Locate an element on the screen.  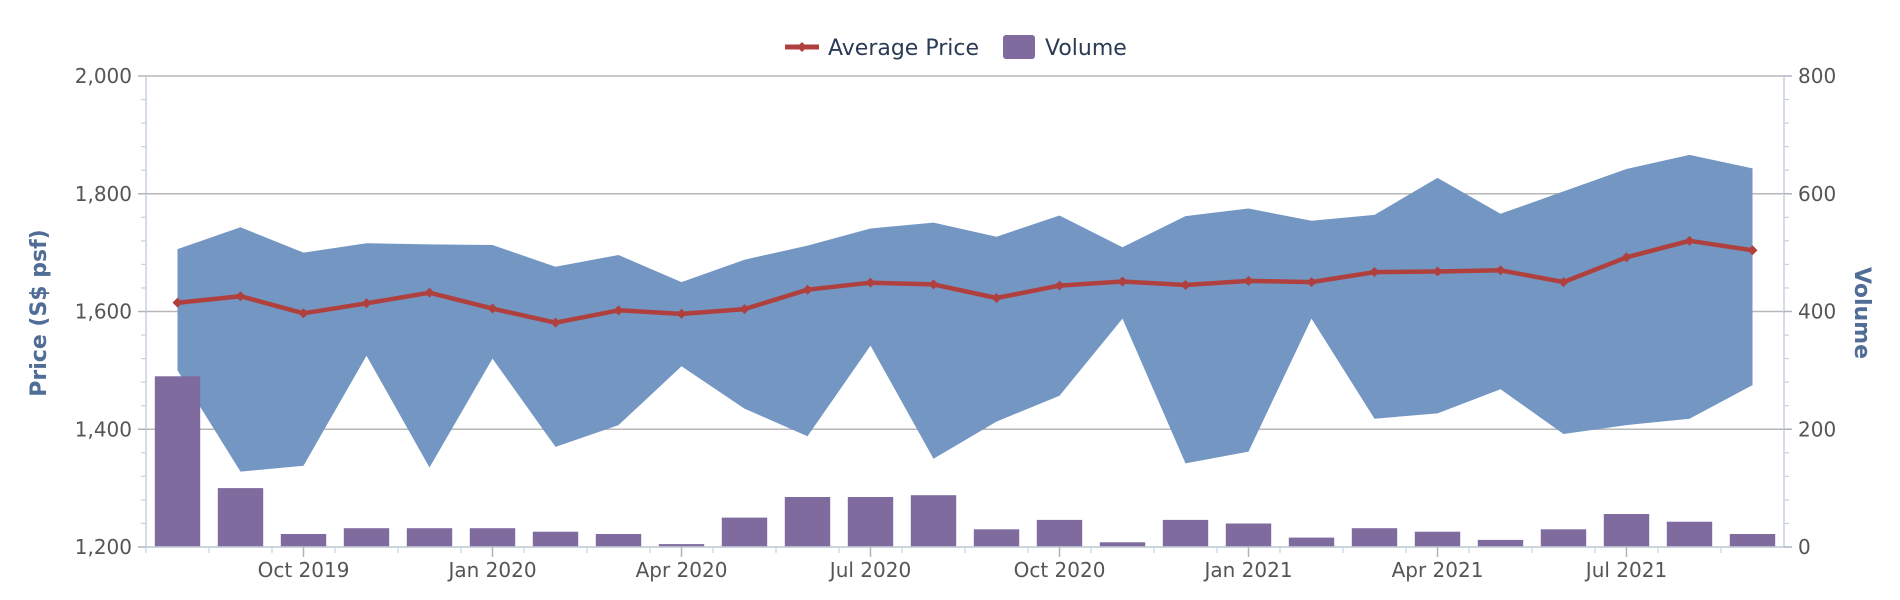
legend-average-price-marker is located at coordinates (802, 47).